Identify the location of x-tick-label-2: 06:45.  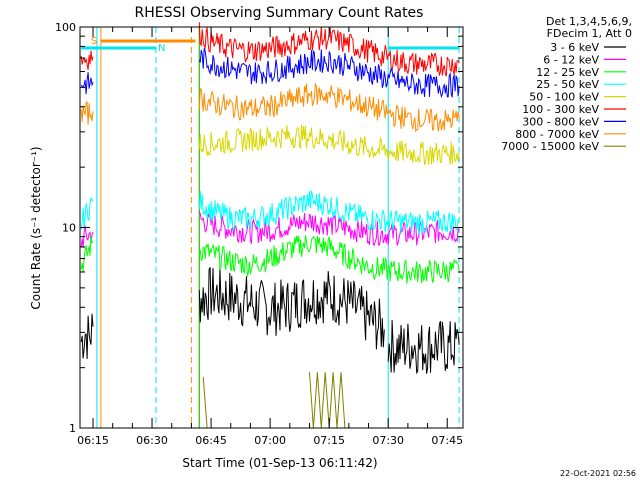
(211, 440).